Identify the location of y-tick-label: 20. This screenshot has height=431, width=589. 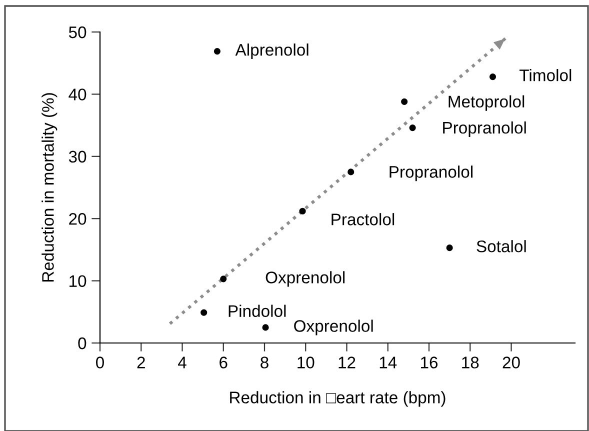
(77, 219).